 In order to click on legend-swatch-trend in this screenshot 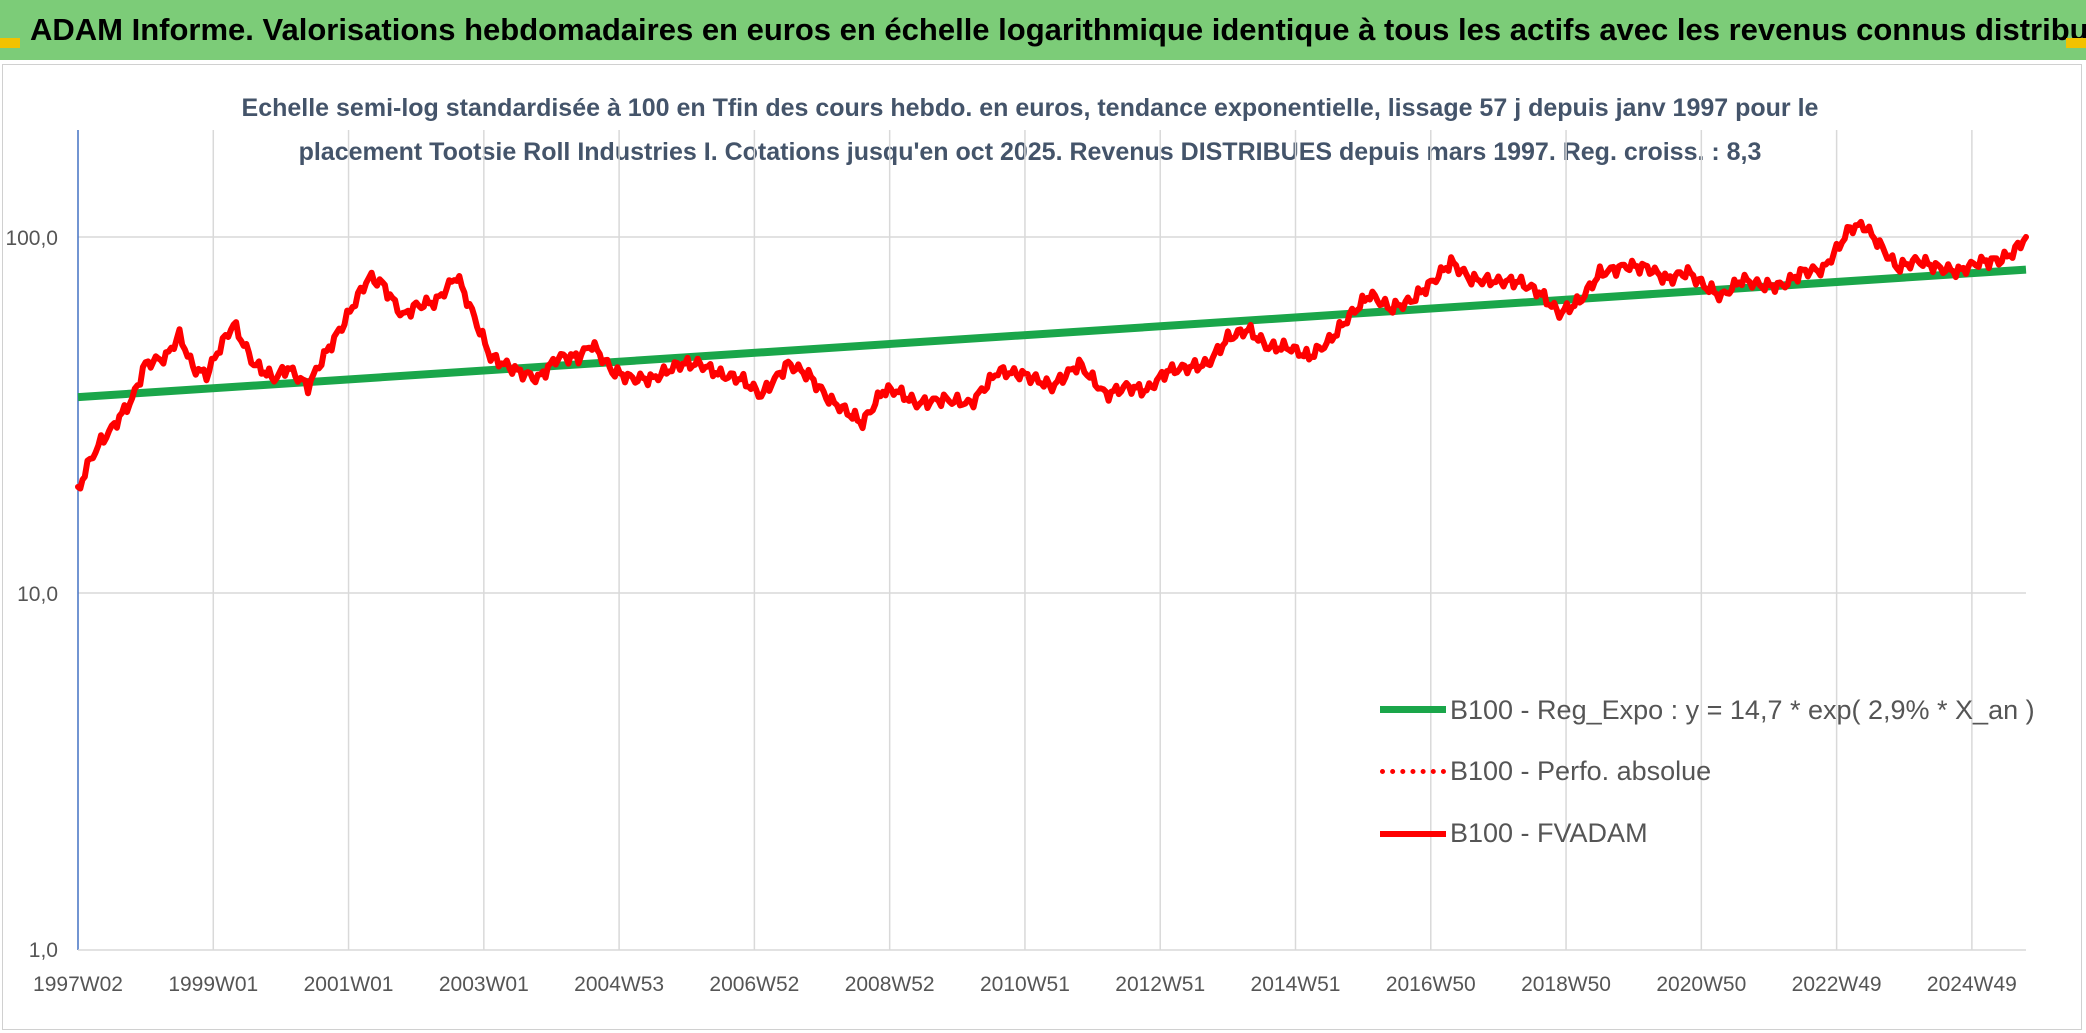, I will do `click(1413, 709)`.